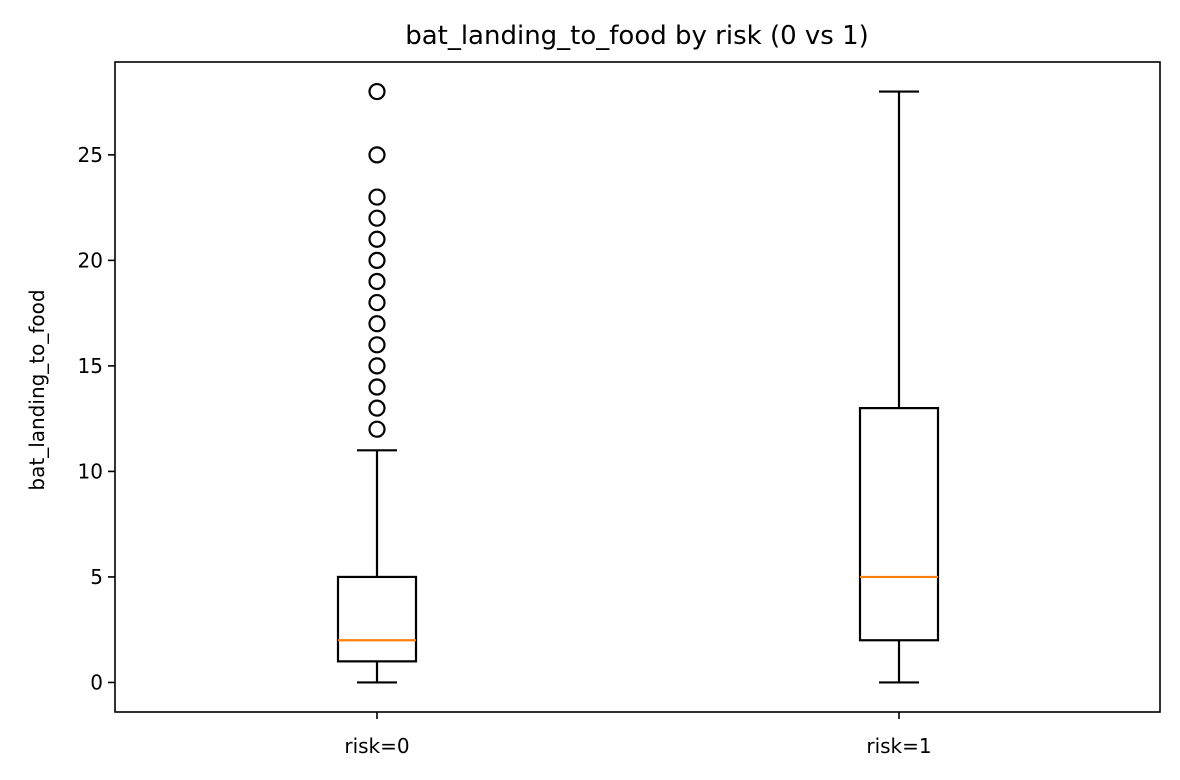 The height and width of the screenshot is (780, 1180). Describe the element at coordinates (96, 577) in the screenshot. I see `y-tick-label: 5` at that location.